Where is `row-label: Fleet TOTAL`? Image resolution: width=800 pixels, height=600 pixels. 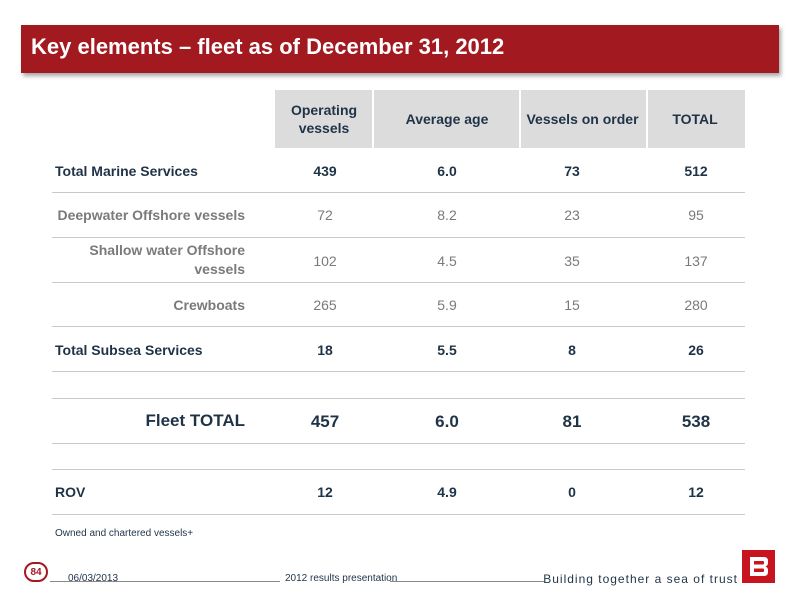
row-label: Fleet TOTAL is located at coordinates (195, 420).